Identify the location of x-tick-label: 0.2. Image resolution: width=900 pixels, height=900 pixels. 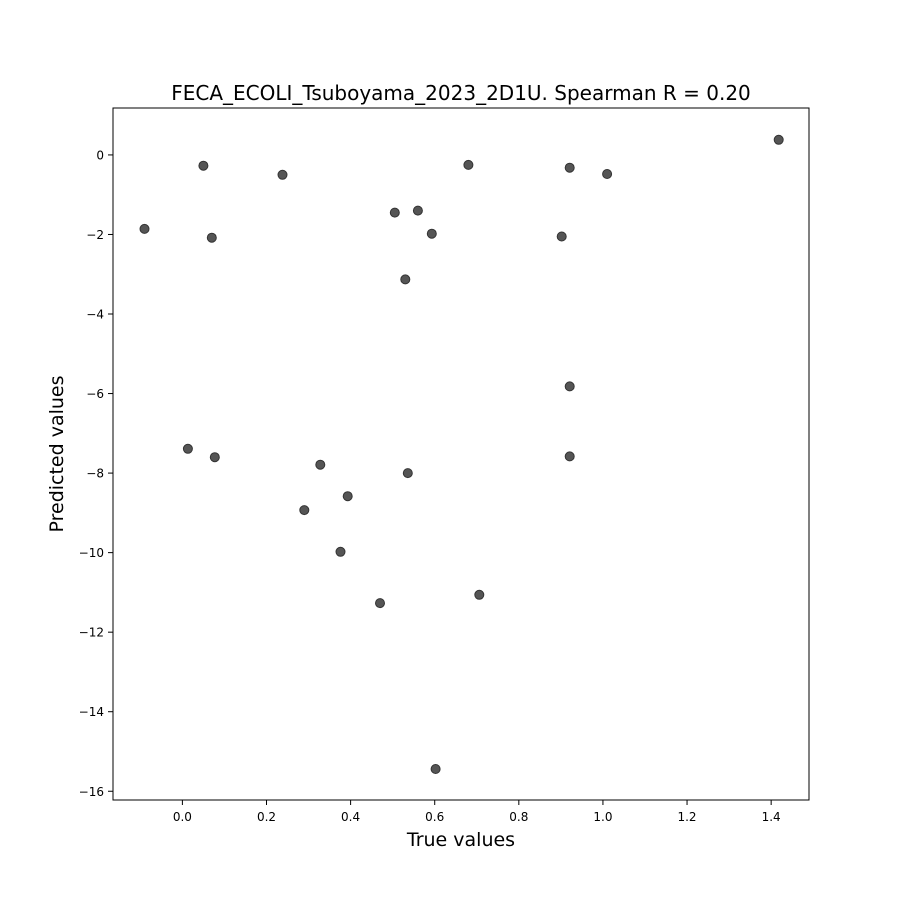
(266, 817).